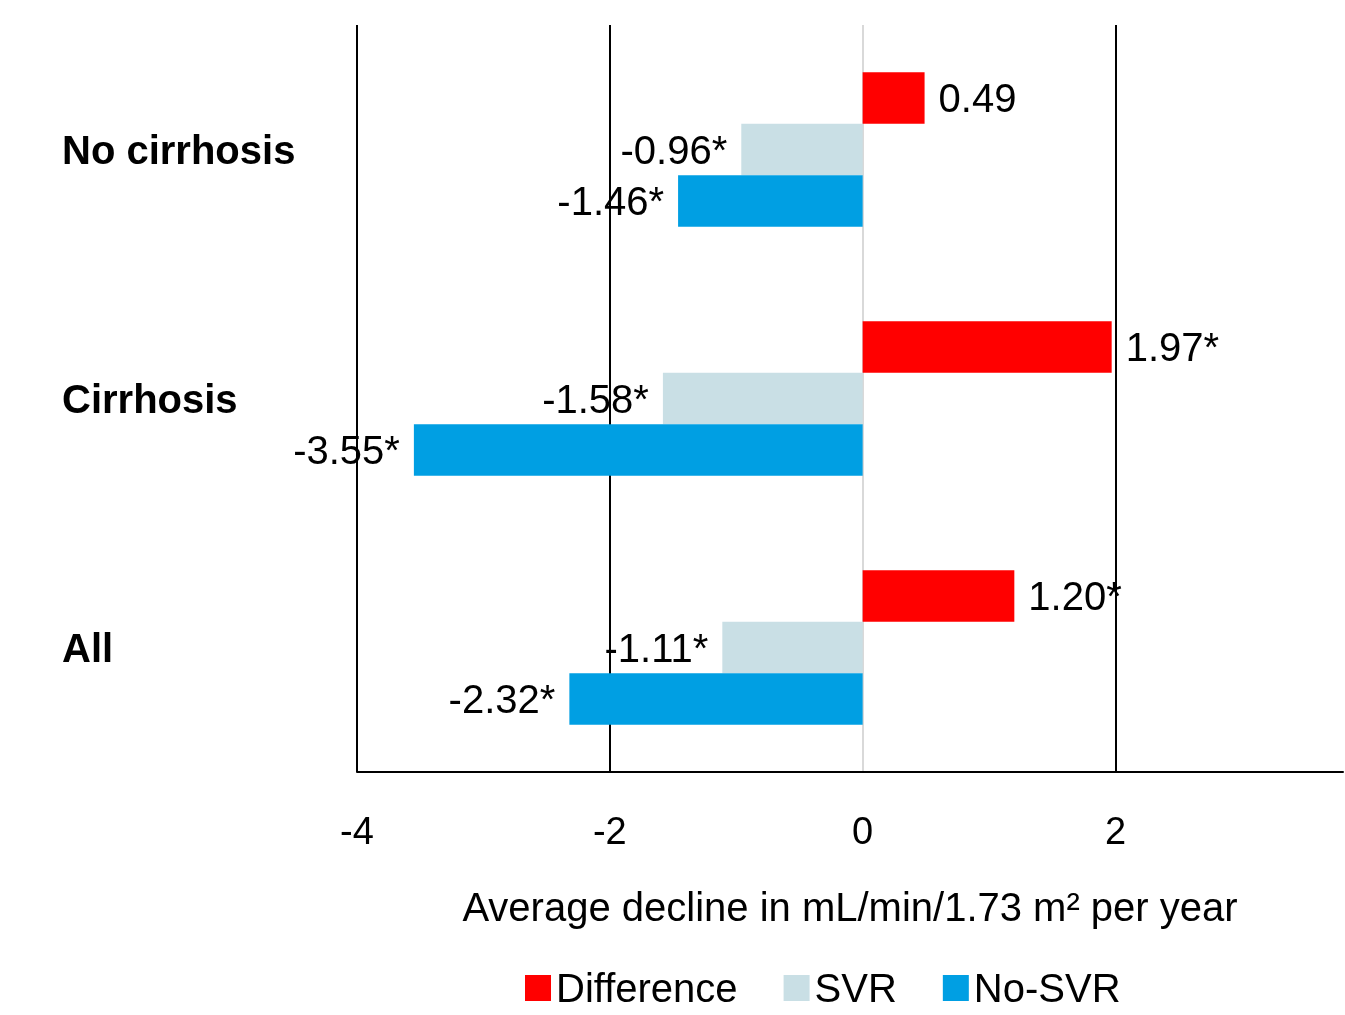 The height and width of the screenshot is (1015, 1345). I want to click on y-tick-label: All, so click(88, 647).